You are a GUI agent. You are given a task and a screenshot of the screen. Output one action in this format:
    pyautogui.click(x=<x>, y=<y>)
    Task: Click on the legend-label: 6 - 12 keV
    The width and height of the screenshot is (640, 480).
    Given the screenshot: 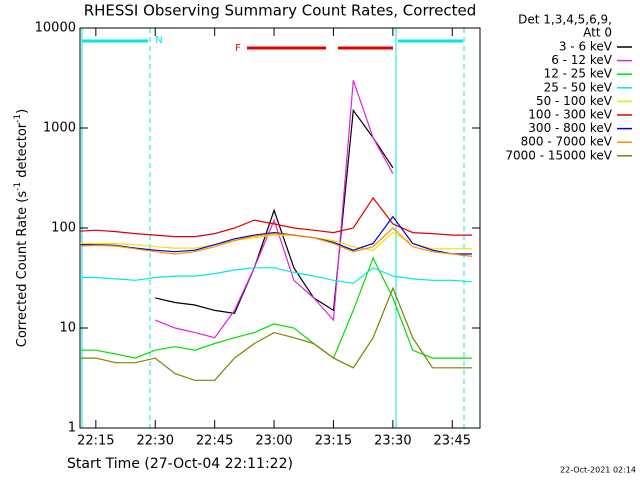 What is the action you would take?
    pyautogui.click(x=582, y=60)
    